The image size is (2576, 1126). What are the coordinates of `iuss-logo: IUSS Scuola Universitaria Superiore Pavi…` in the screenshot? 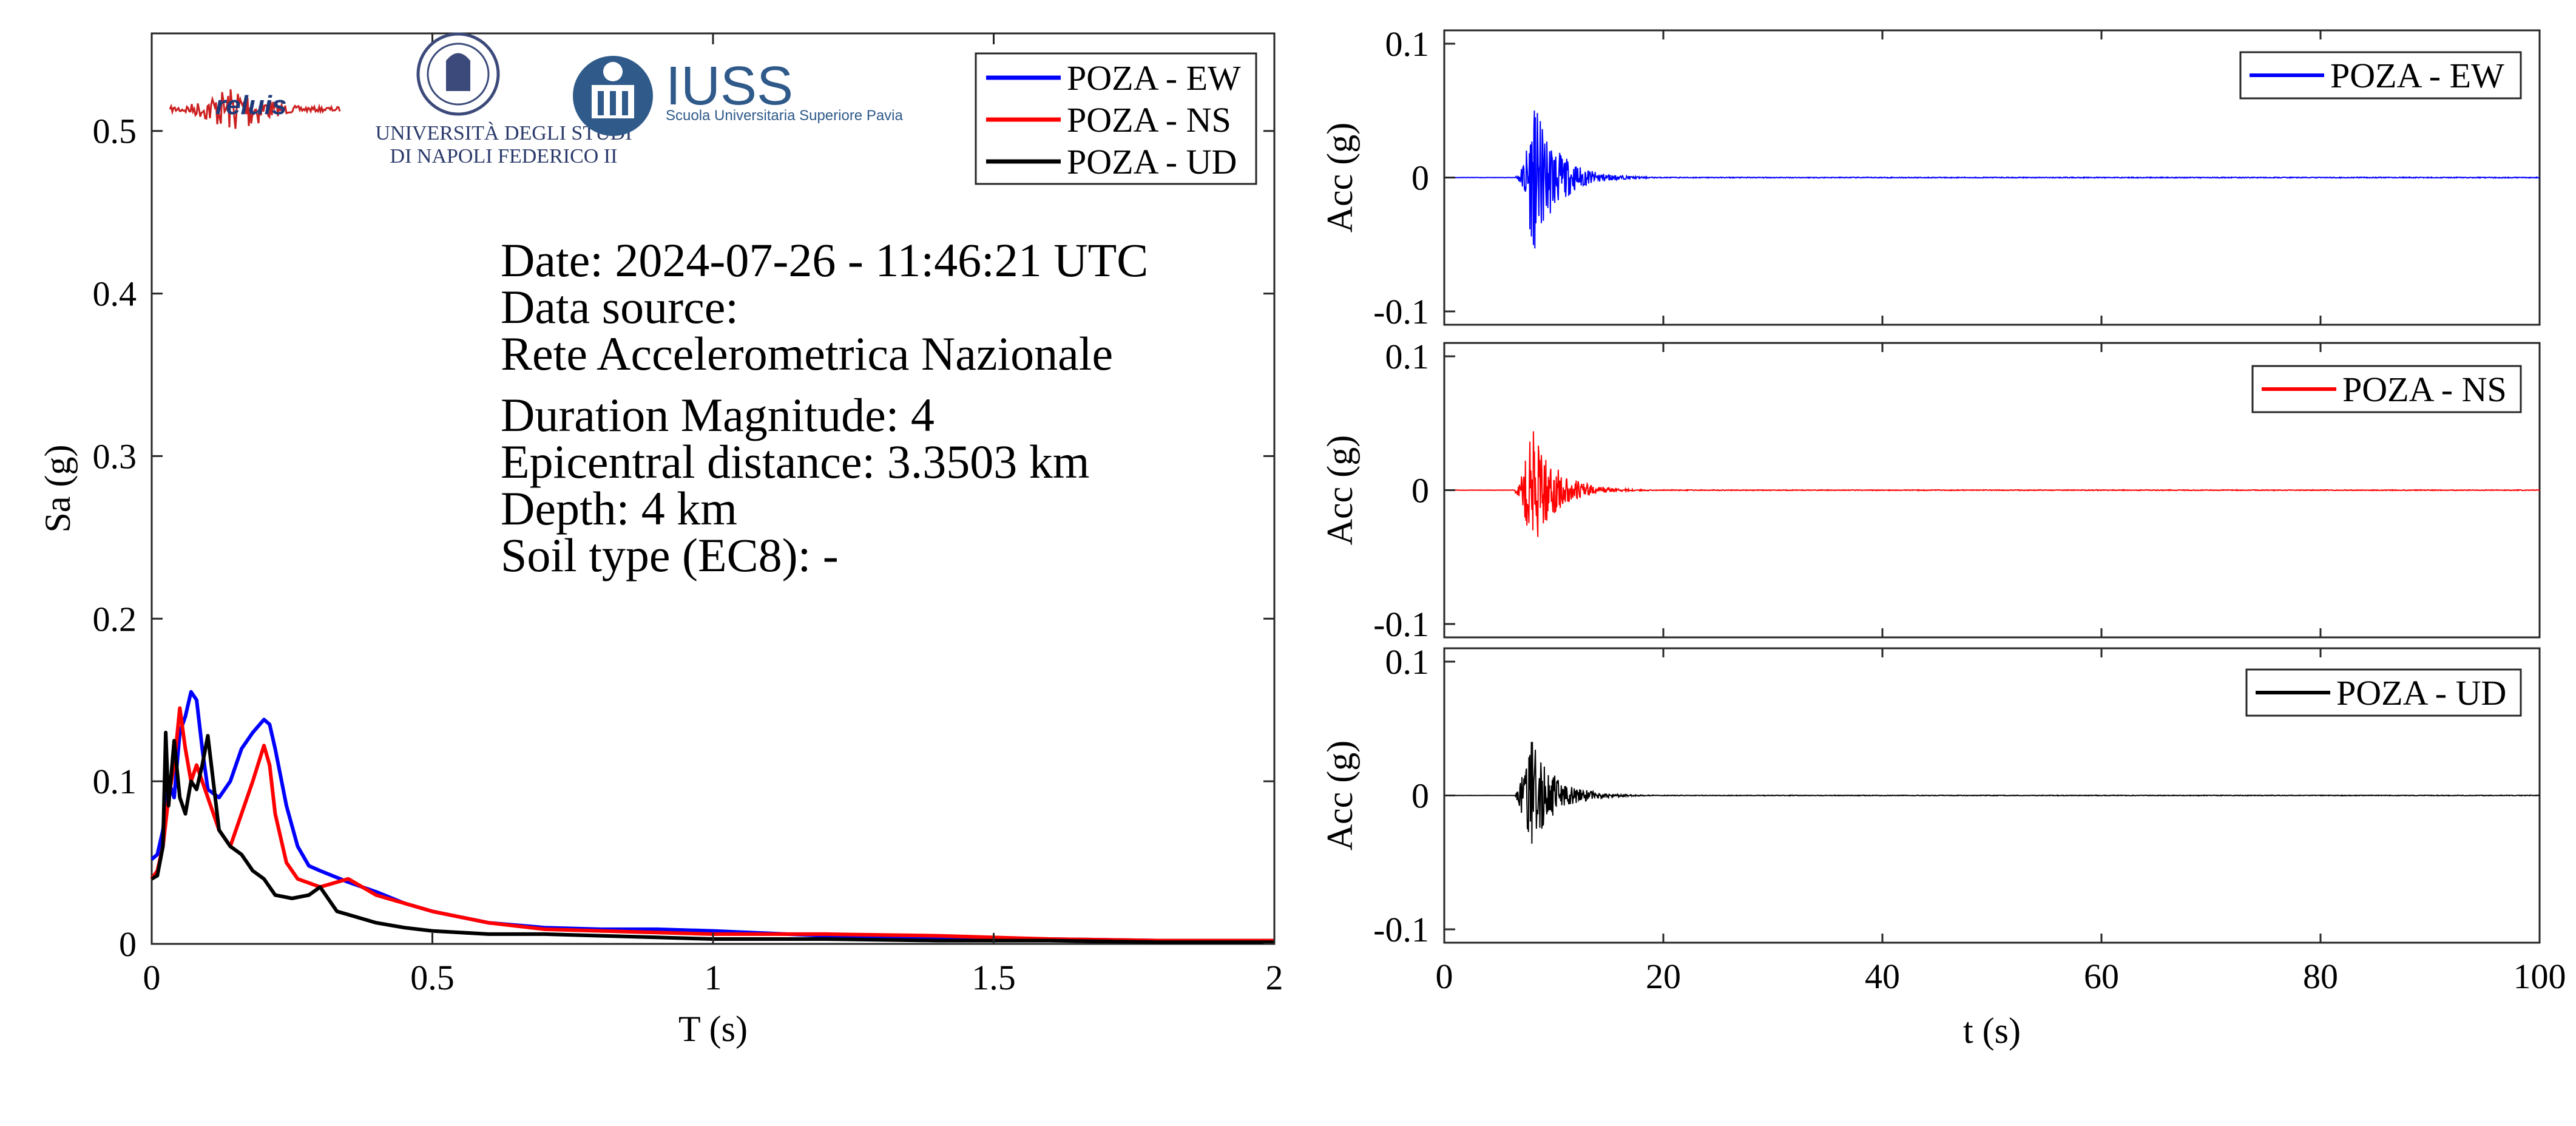 It's located at (738, 96).